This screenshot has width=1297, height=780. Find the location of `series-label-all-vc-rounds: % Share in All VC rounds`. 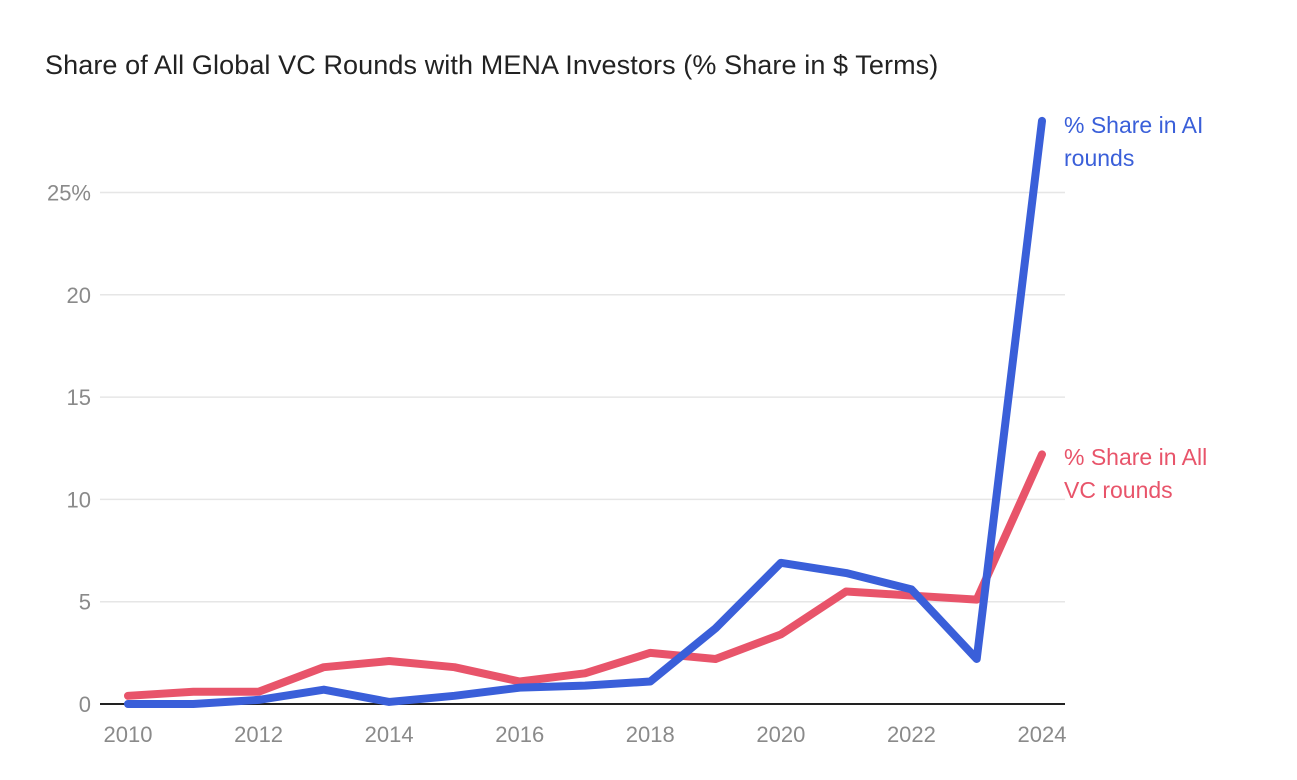

series-label-all-vc-rounds: % Share in All VC rounds is located at coordinates (1135, 473).